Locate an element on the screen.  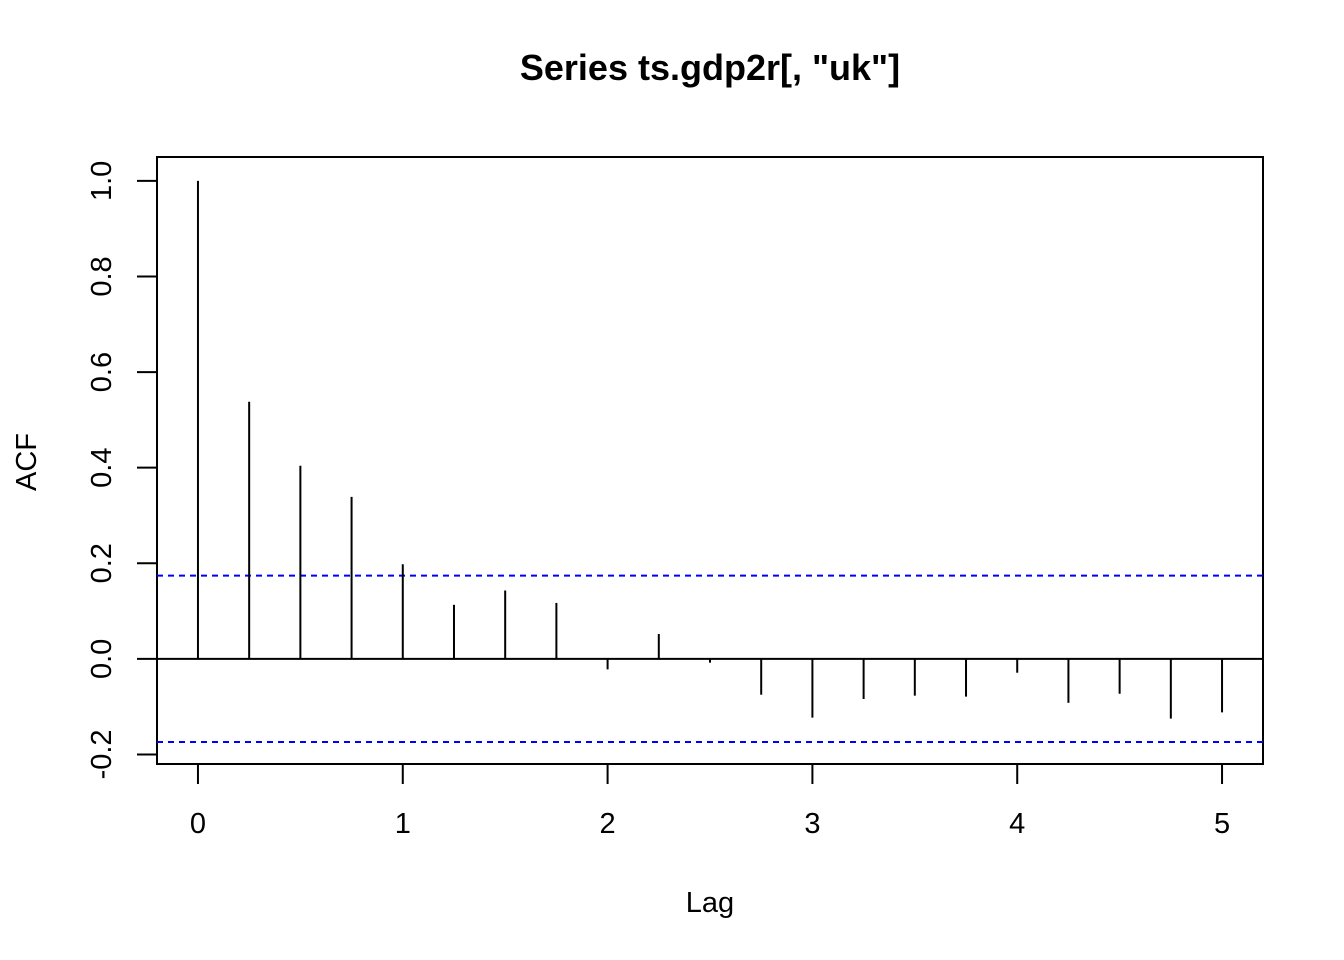
x-tick-label: 3 is located at coordinates (812, 824).